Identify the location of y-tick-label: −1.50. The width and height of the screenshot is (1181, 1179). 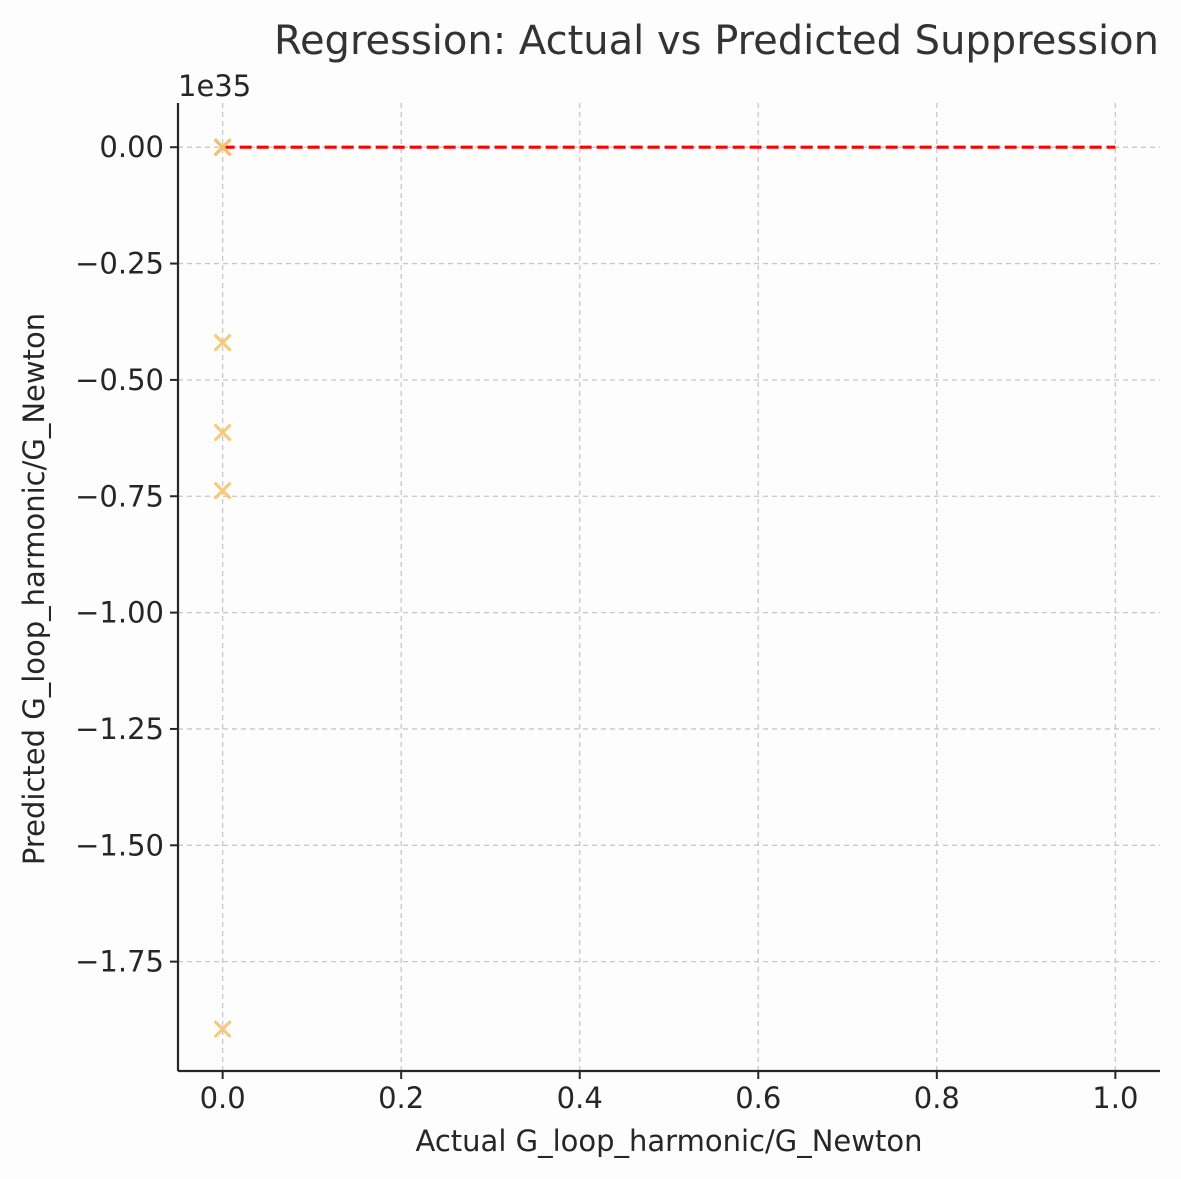
(119, 845).